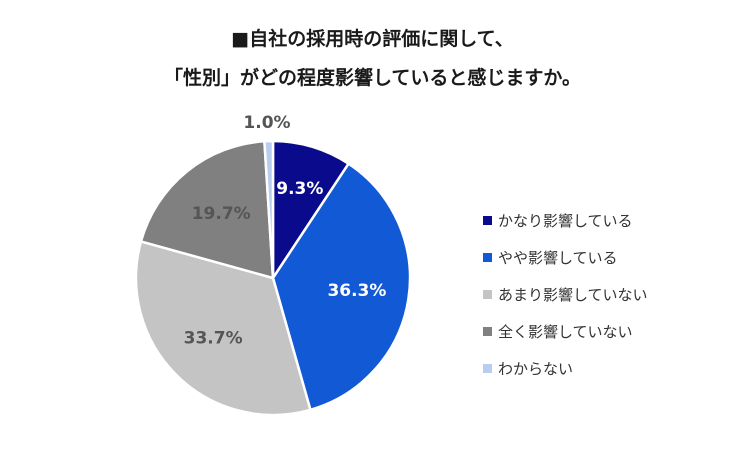 This screenshot has width=745, height=466. Describe the element at coordinates (372, 78) in the screenshot. I see `chart-title-line-2: 「性別」がどの程度影響していると感じますか。` at that location.